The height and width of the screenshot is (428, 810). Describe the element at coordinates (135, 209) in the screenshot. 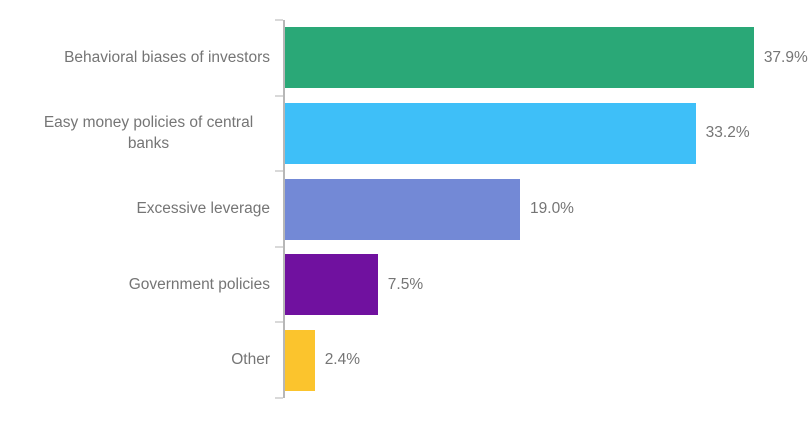

I see `category-label: Excessive leverage` at that location.